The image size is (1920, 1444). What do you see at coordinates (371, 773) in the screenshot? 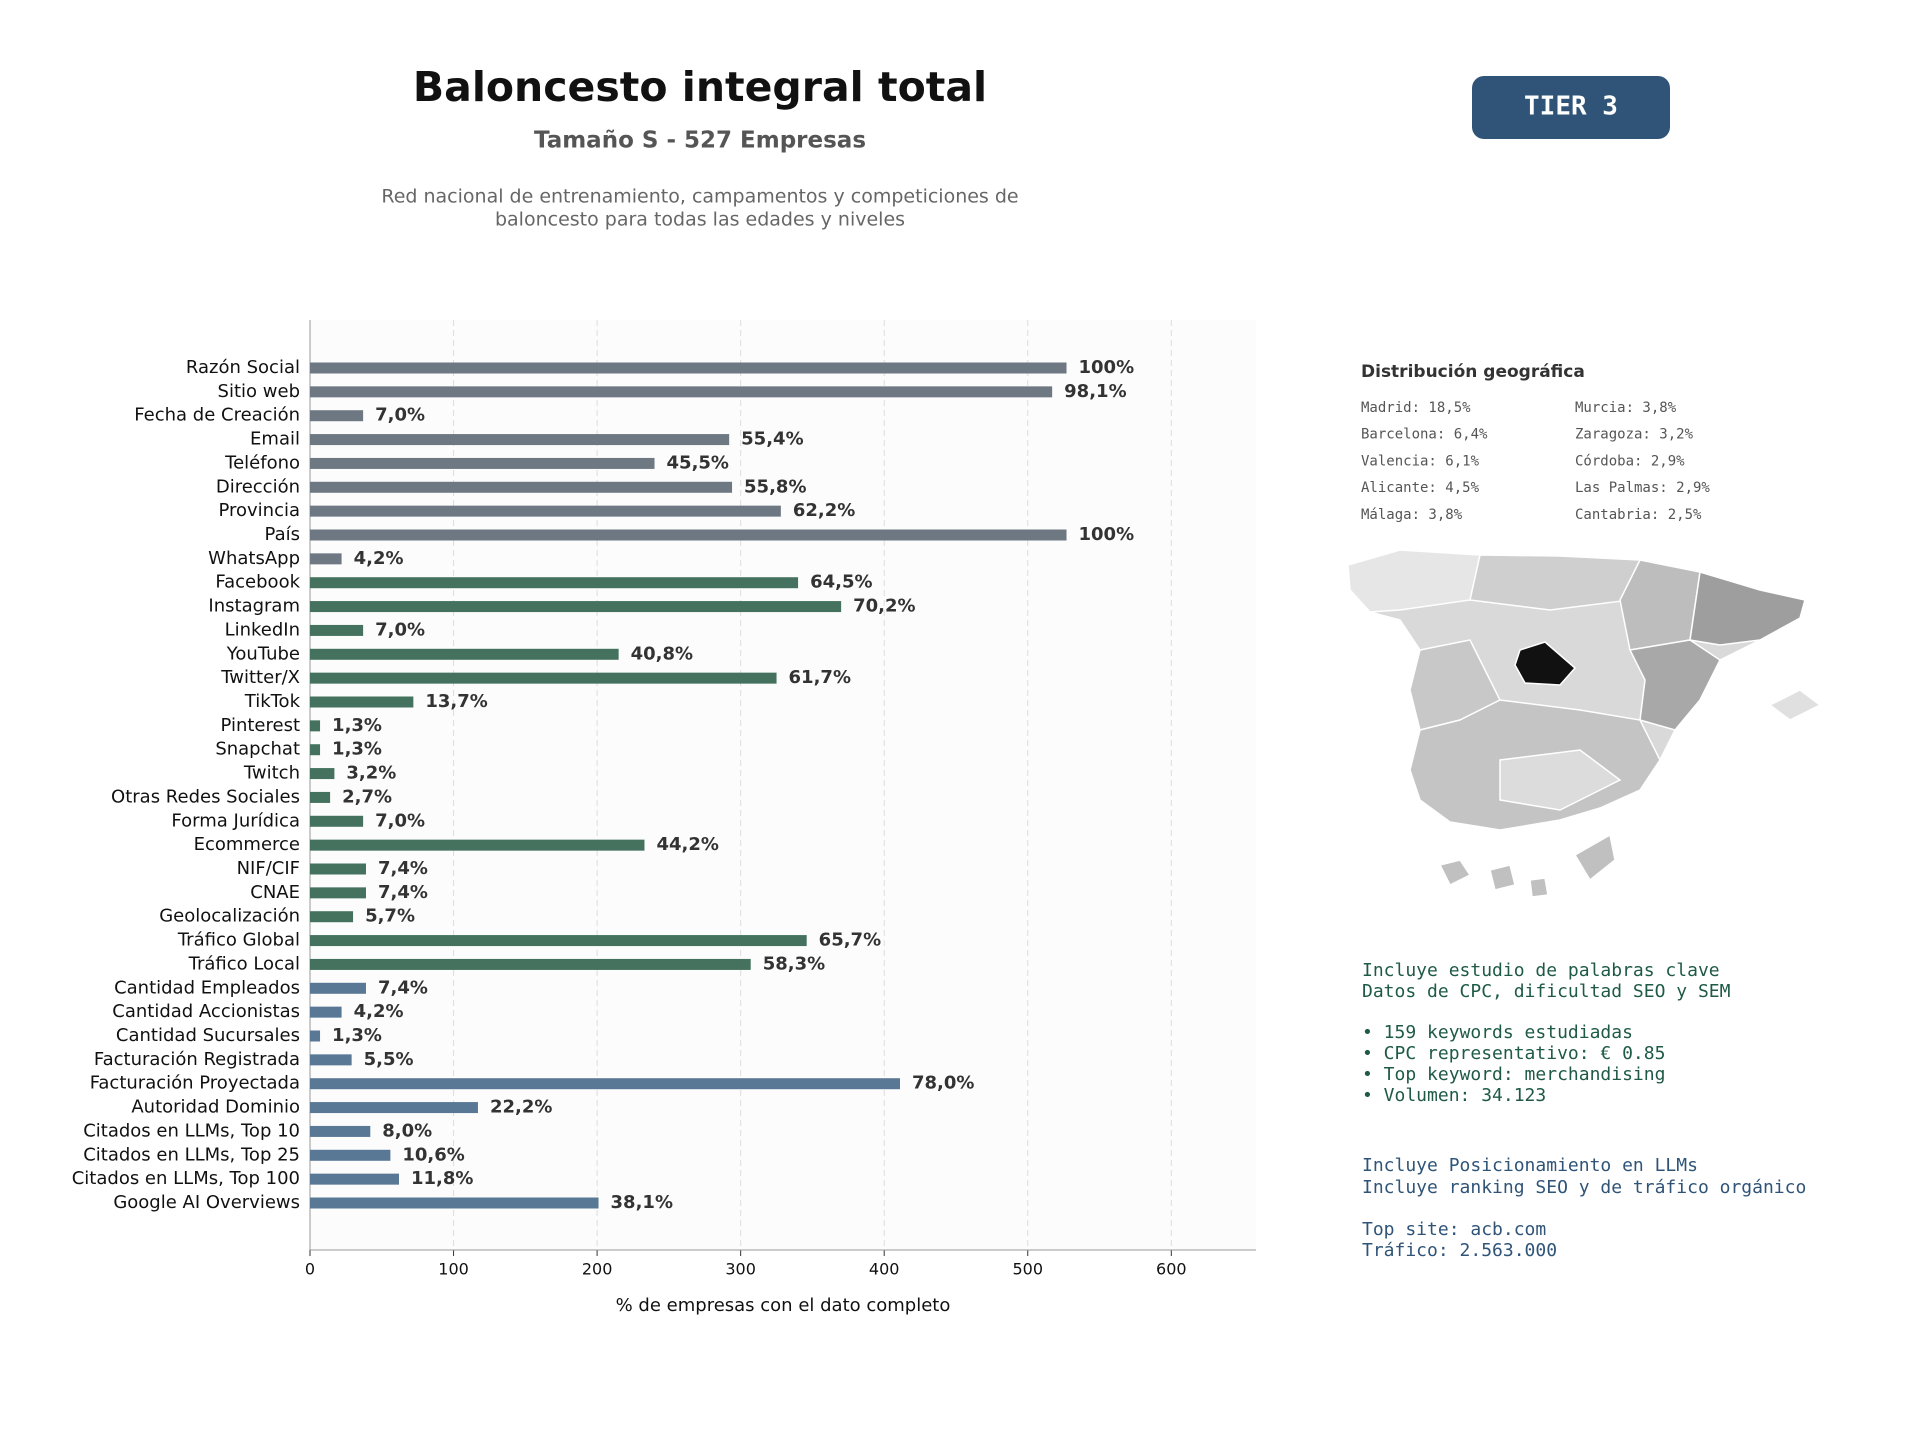
I see `value-label: 3,2%` at bounding box center [371, 773].